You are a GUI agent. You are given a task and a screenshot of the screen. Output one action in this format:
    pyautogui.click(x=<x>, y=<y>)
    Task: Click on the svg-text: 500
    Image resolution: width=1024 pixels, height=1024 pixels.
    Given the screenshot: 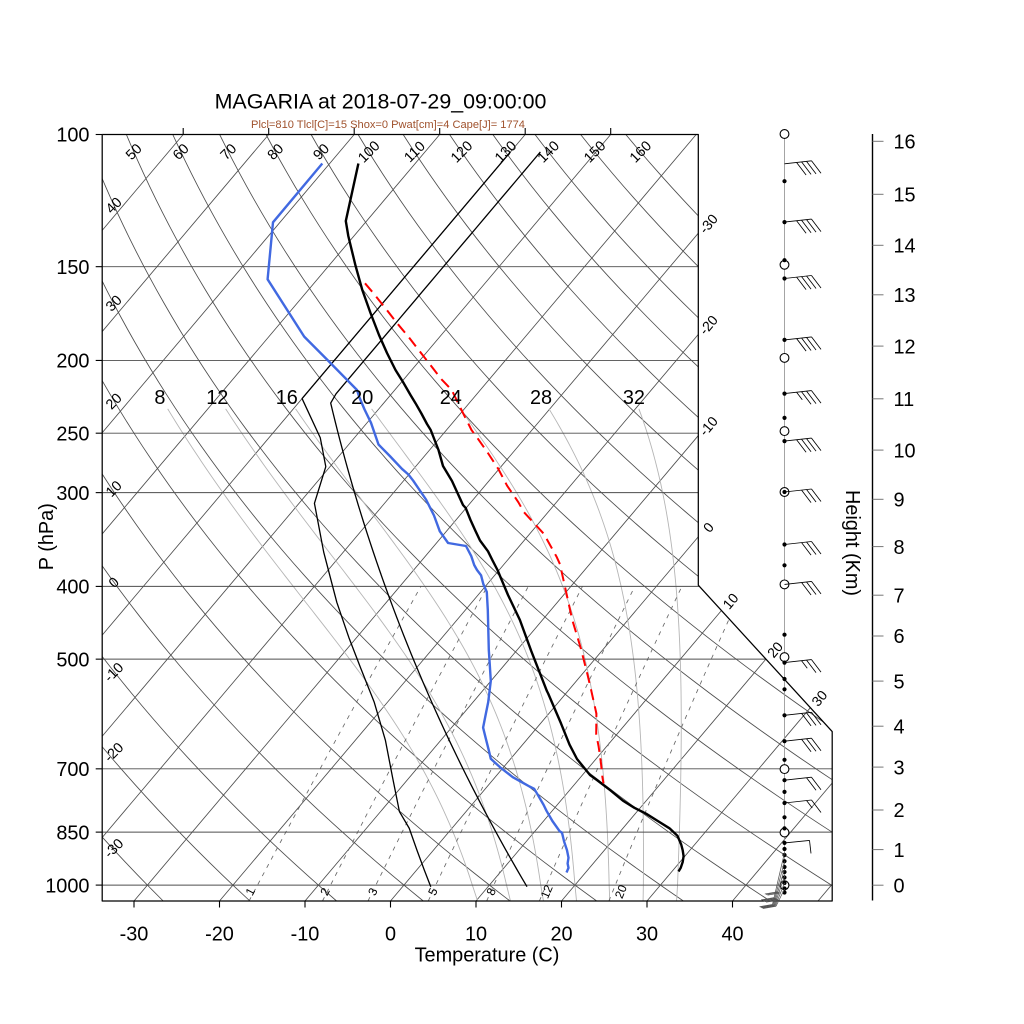 What is the action you would take?
    pyautogui.click(x=72, y=660)
    